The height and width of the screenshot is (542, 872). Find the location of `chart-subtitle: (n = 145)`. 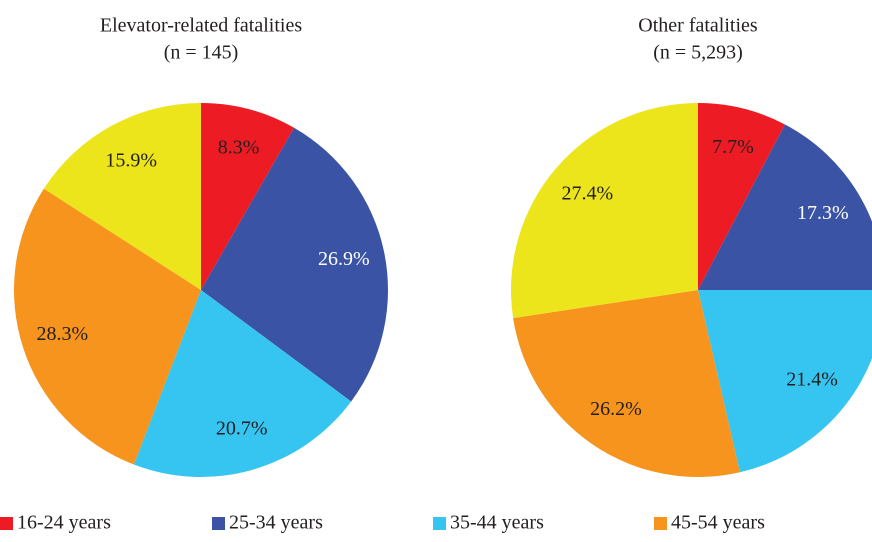

chart-subtitle: (n = 145) is located at coordinates (201, 53).